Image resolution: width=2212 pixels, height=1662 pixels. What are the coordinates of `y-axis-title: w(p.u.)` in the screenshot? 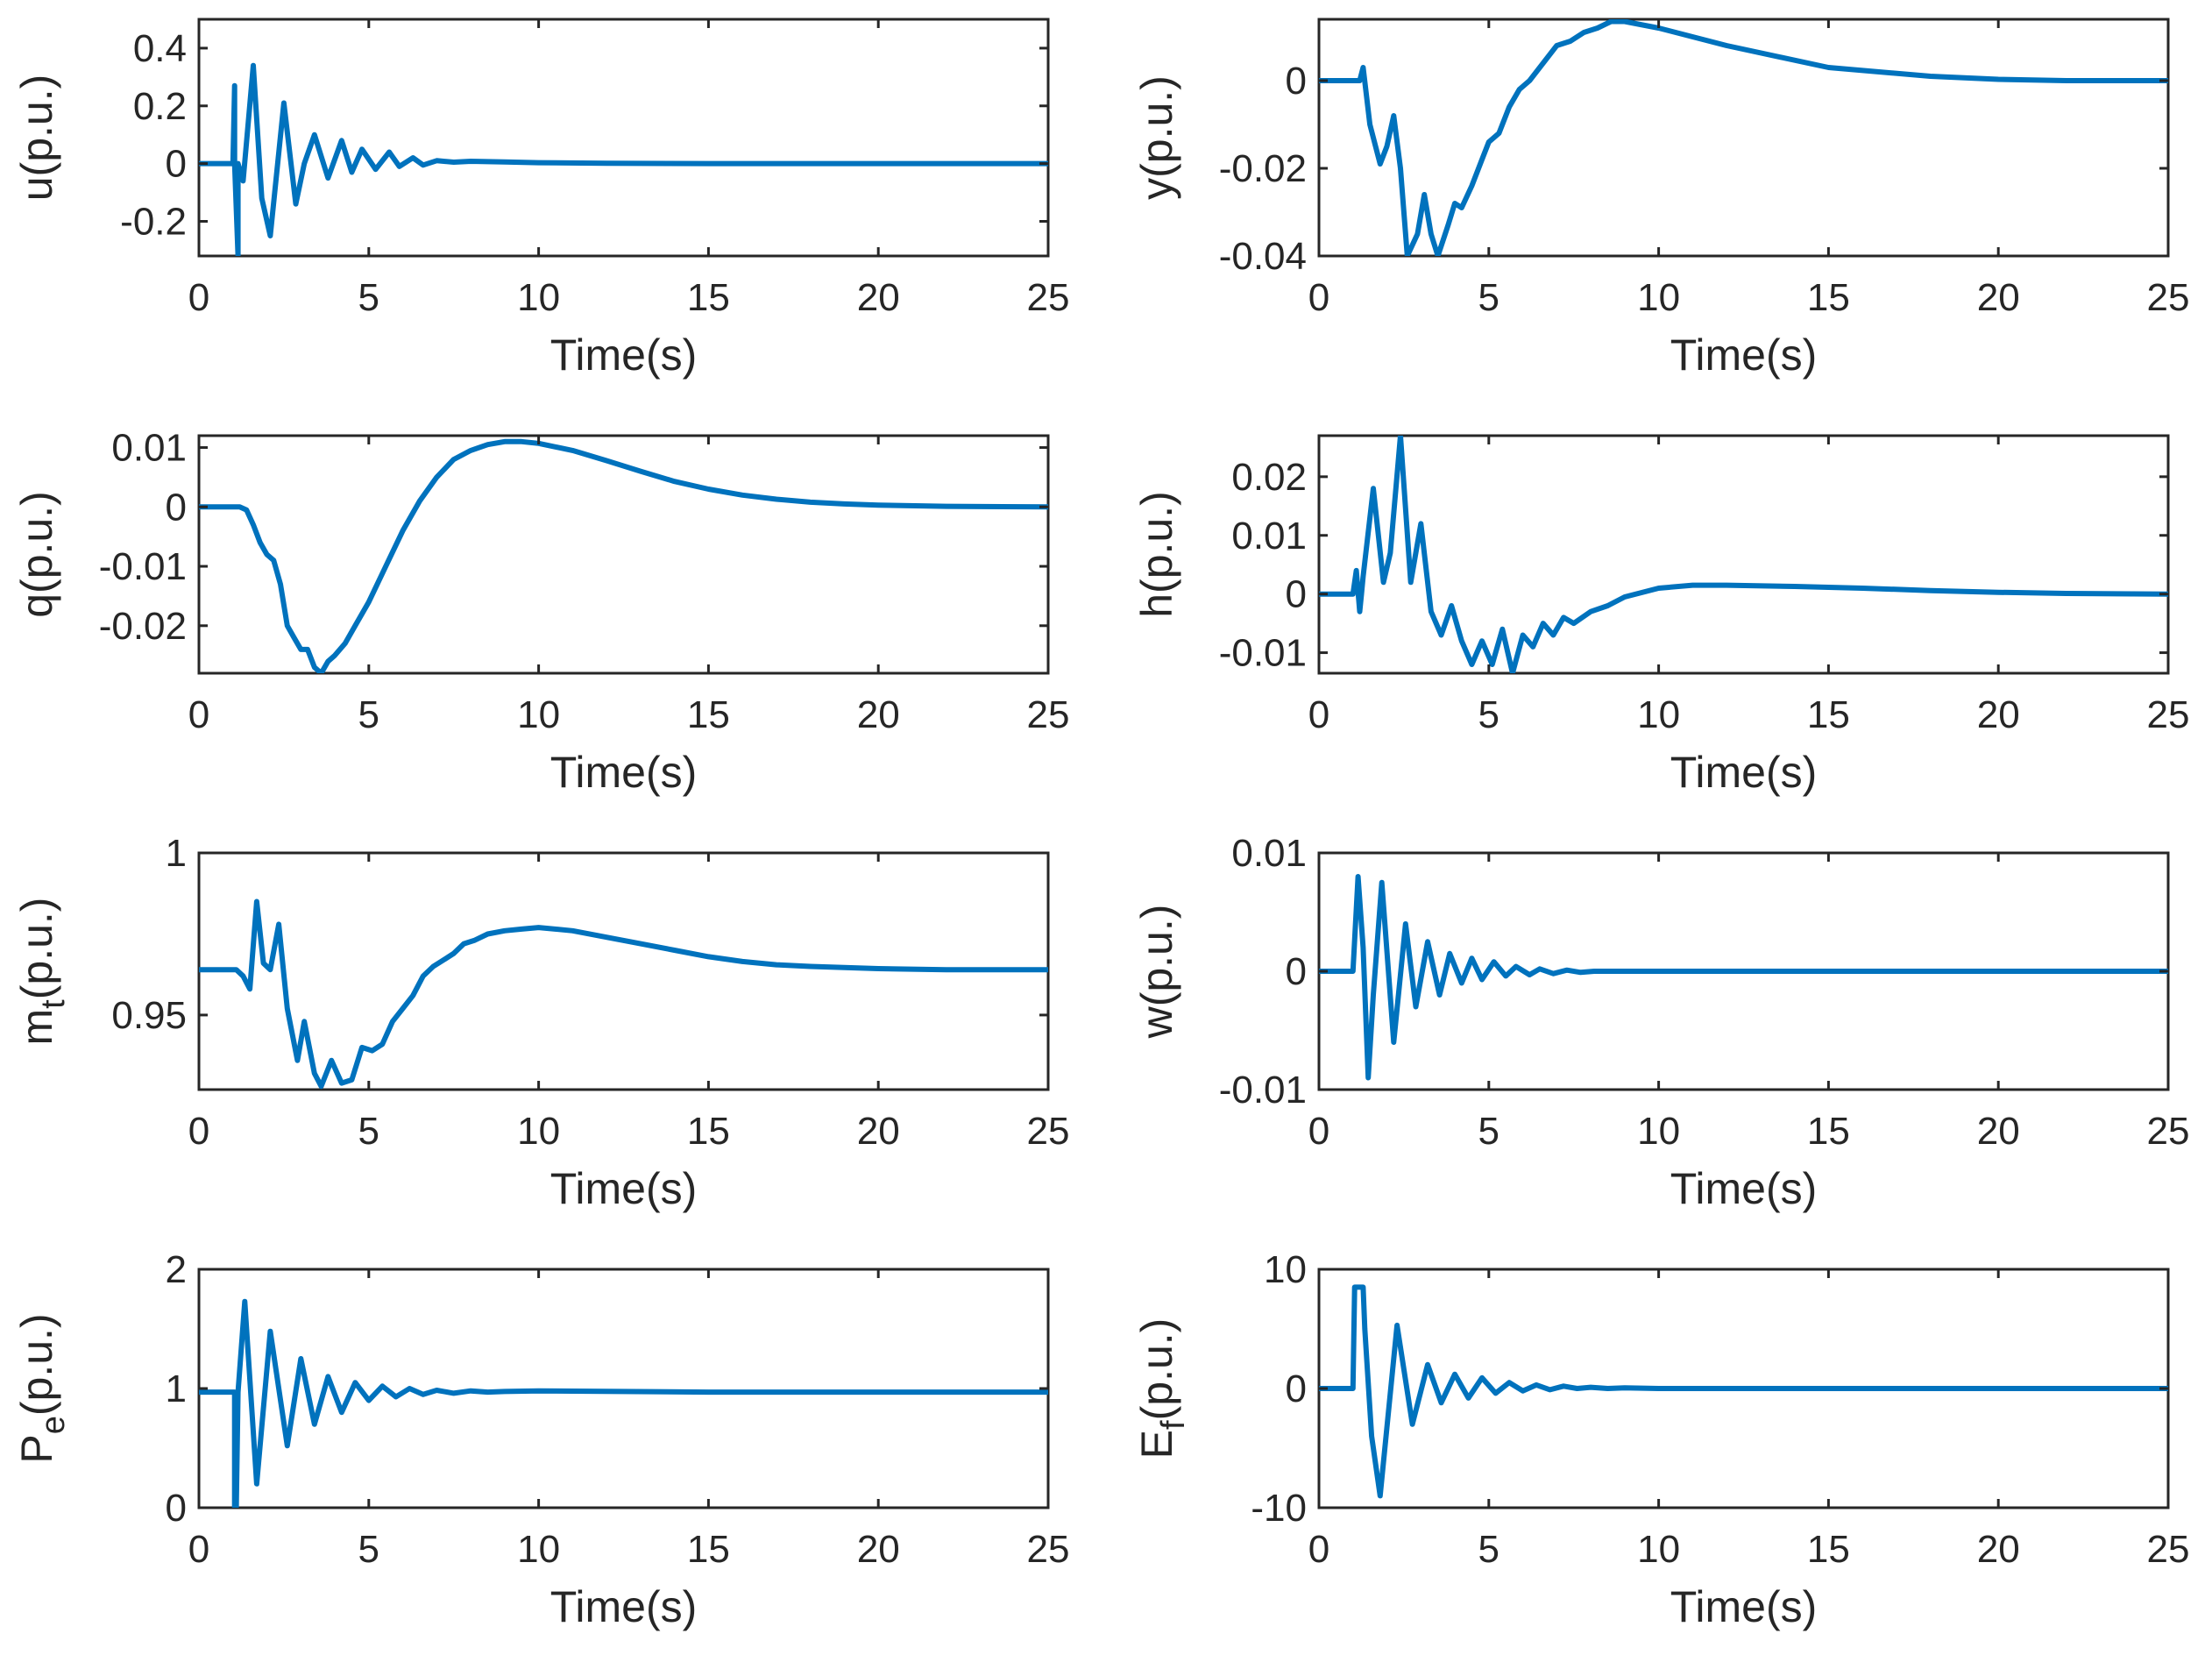 It's located at (1156, 972).